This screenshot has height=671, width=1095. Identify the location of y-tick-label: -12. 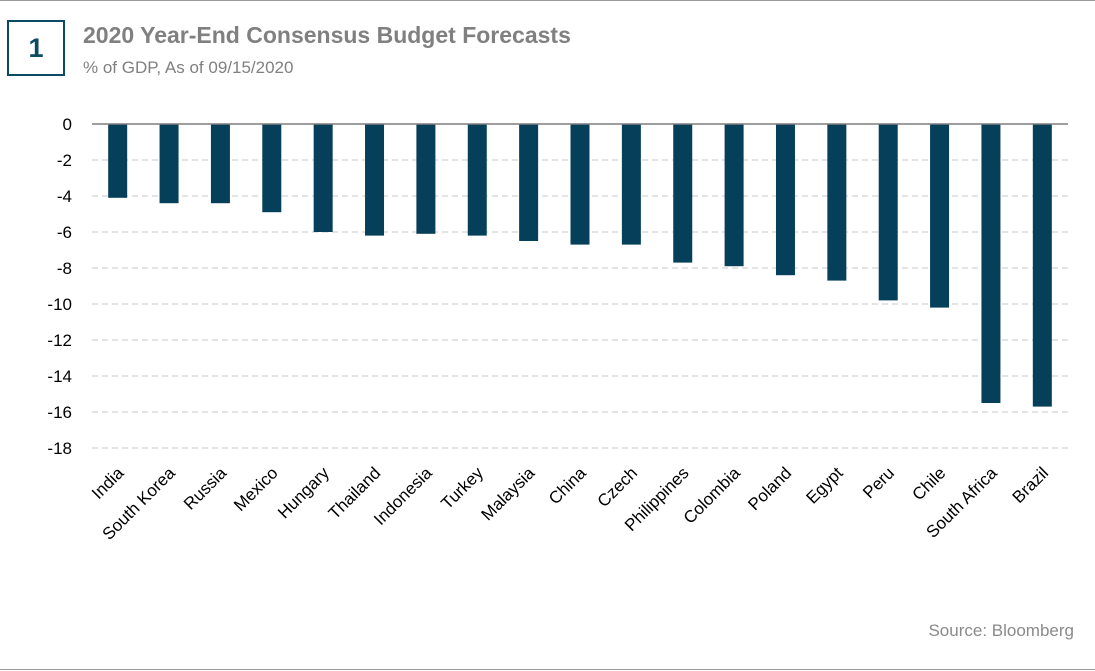
(59, 340).